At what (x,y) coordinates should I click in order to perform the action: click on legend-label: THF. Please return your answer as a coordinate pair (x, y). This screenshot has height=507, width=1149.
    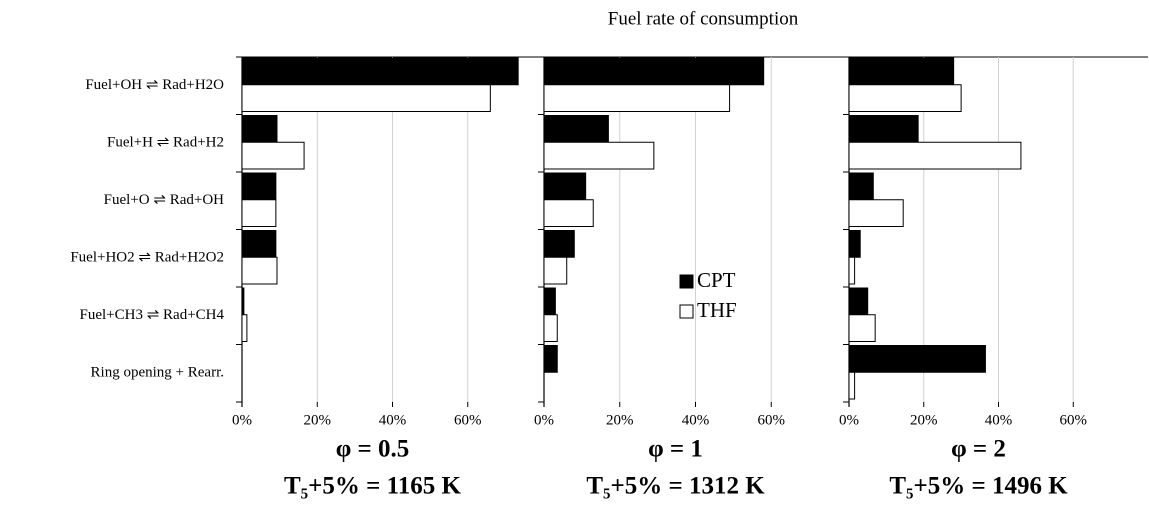
    Looking at the image, I should click on (717, 310).